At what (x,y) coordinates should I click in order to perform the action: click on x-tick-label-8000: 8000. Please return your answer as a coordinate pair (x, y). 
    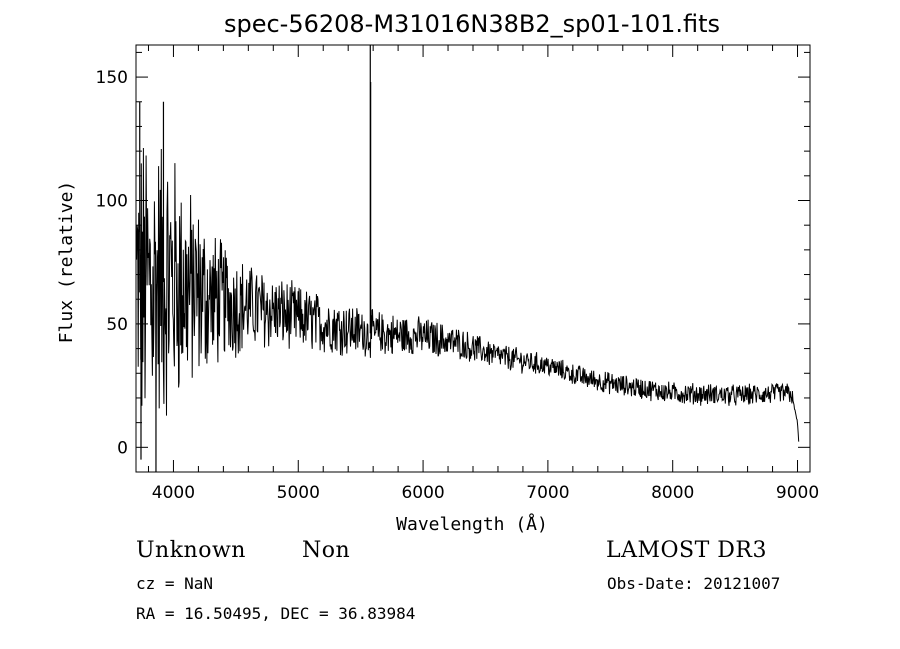
    Looking at the image, I should click on (672, 493).